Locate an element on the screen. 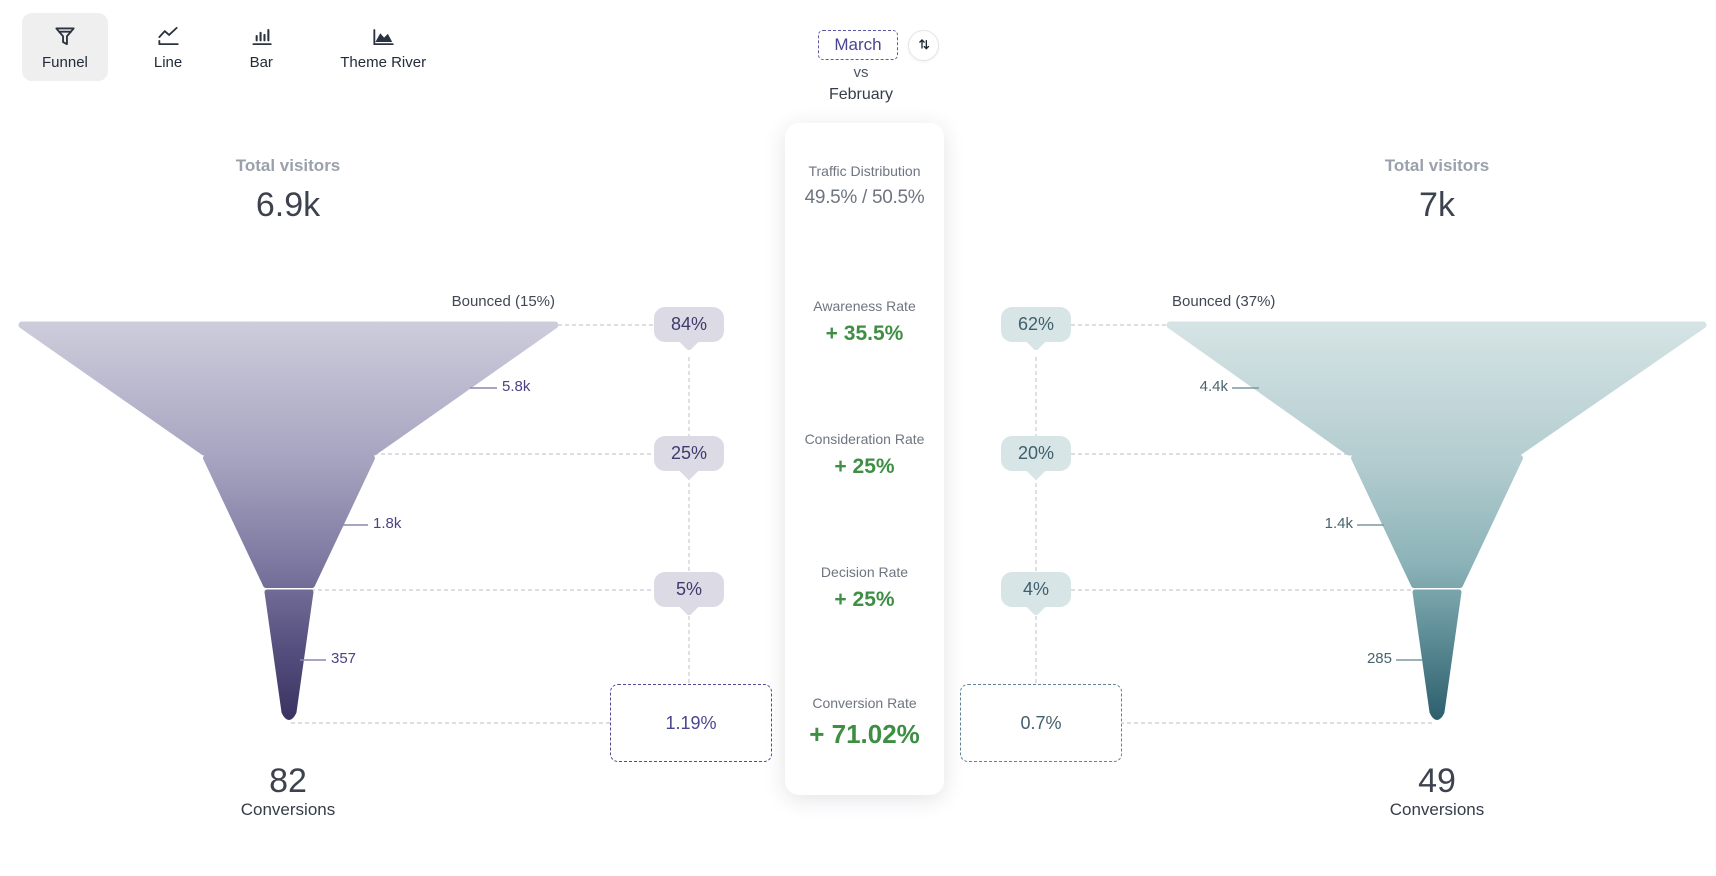  tab-label: Bar is located at coordinates (261, 62).